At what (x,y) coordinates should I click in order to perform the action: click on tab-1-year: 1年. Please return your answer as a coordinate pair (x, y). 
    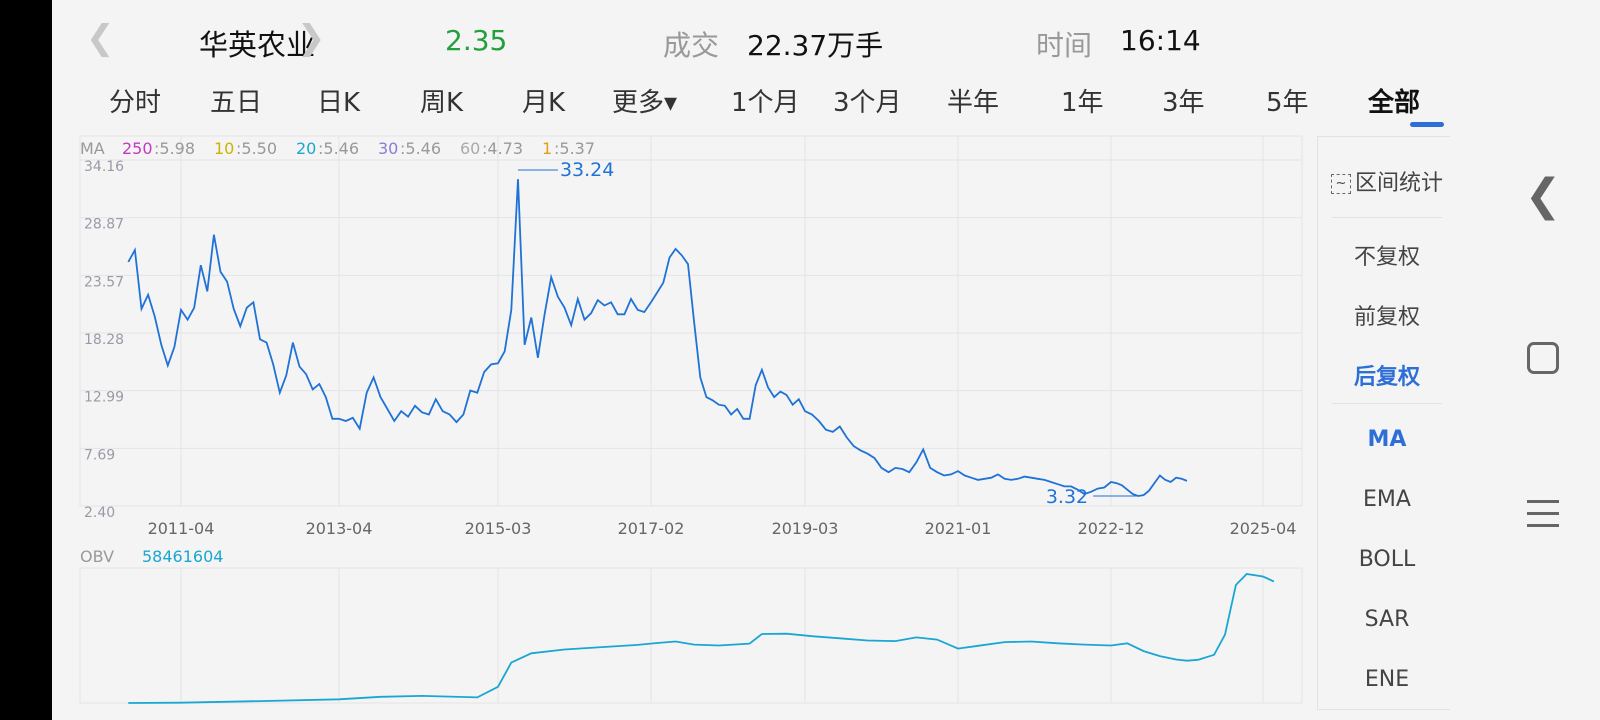
    Looking at the image, I should click on (1082, 103).